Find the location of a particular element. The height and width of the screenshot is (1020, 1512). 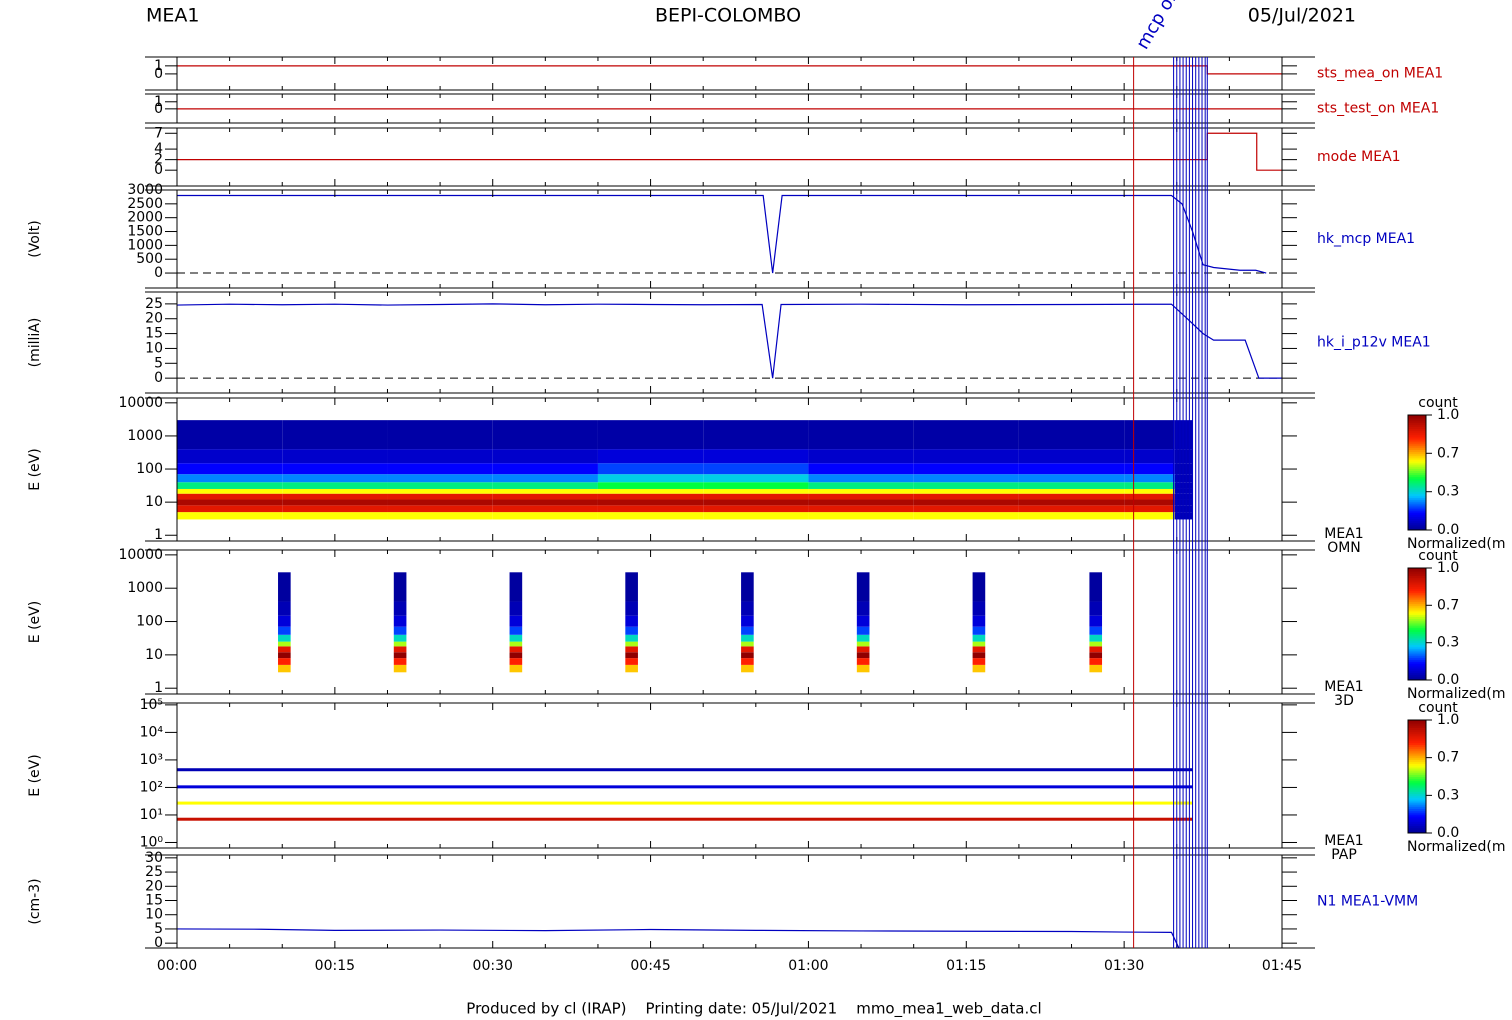

panel-label: MEA1 is located at coordinates (1343, 687).